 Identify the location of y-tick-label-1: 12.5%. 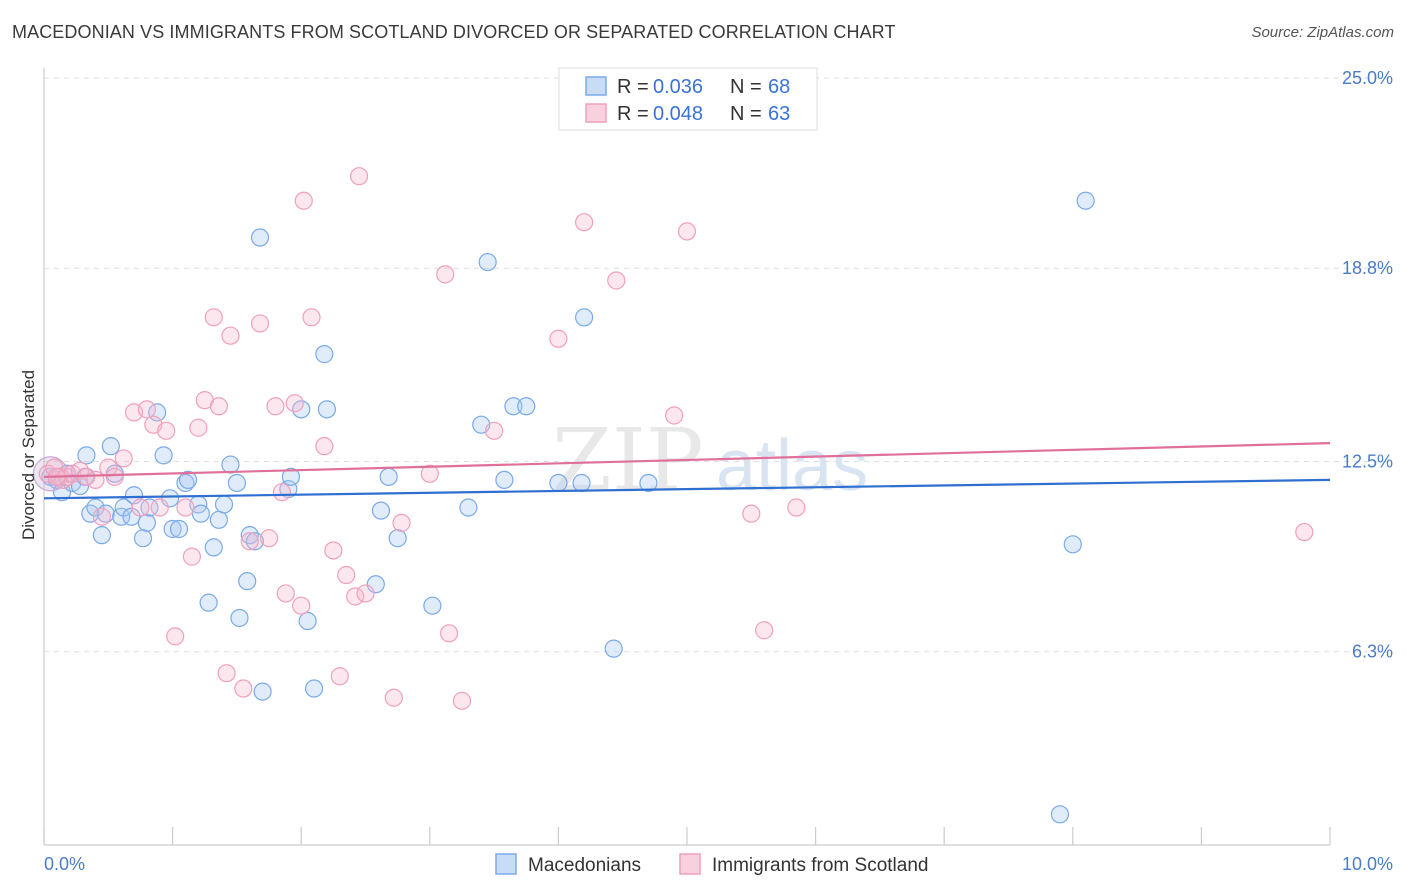
(1367, 462).